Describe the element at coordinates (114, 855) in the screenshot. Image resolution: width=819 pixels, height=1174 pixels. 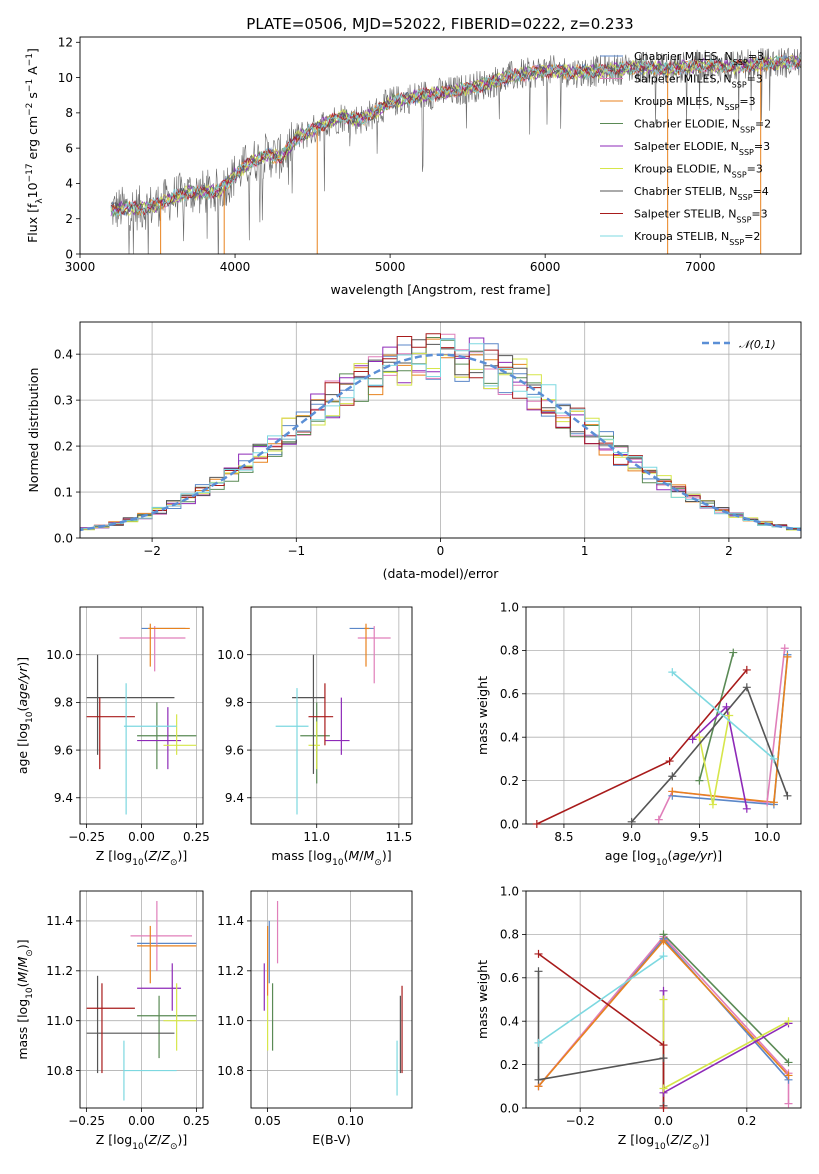
I see `label-part: Z [log` at that location.